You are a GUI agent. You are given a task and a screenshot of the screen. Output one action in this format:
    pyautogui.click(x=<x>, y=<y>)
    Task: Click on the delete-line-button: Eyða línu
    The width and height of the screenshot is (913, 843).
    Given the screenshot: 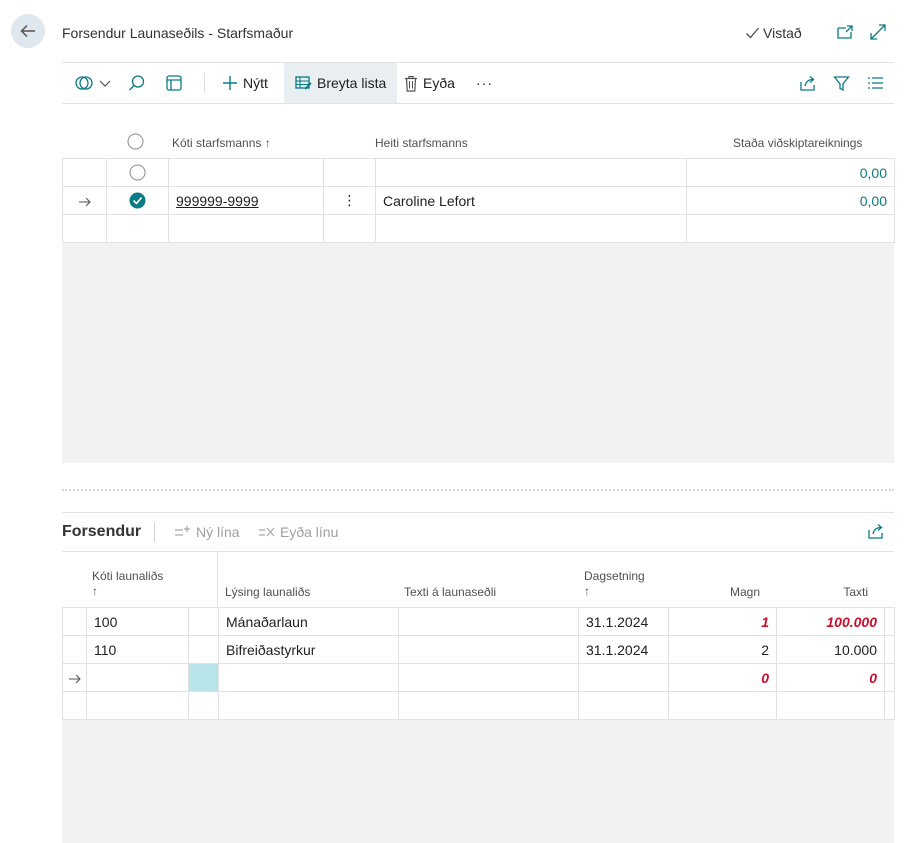 What is the action you would take?
    pyautogui.click(x=298, y=532)
    